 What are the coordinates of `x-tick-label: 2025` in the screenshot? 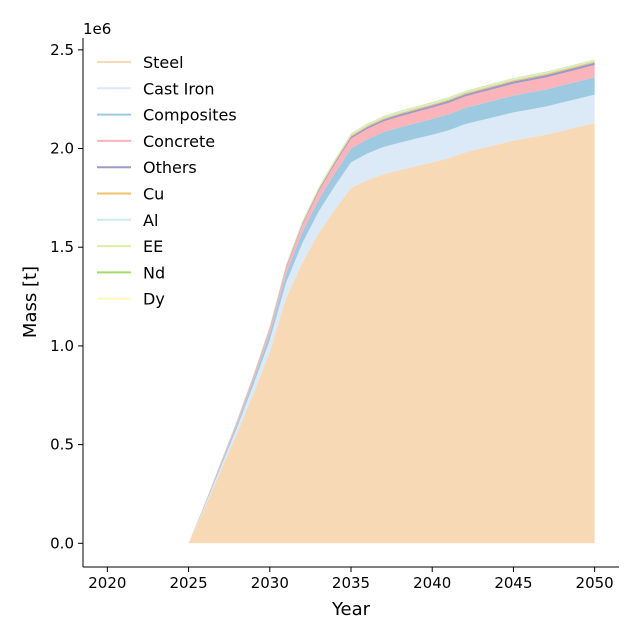 It's located at (188, 583).